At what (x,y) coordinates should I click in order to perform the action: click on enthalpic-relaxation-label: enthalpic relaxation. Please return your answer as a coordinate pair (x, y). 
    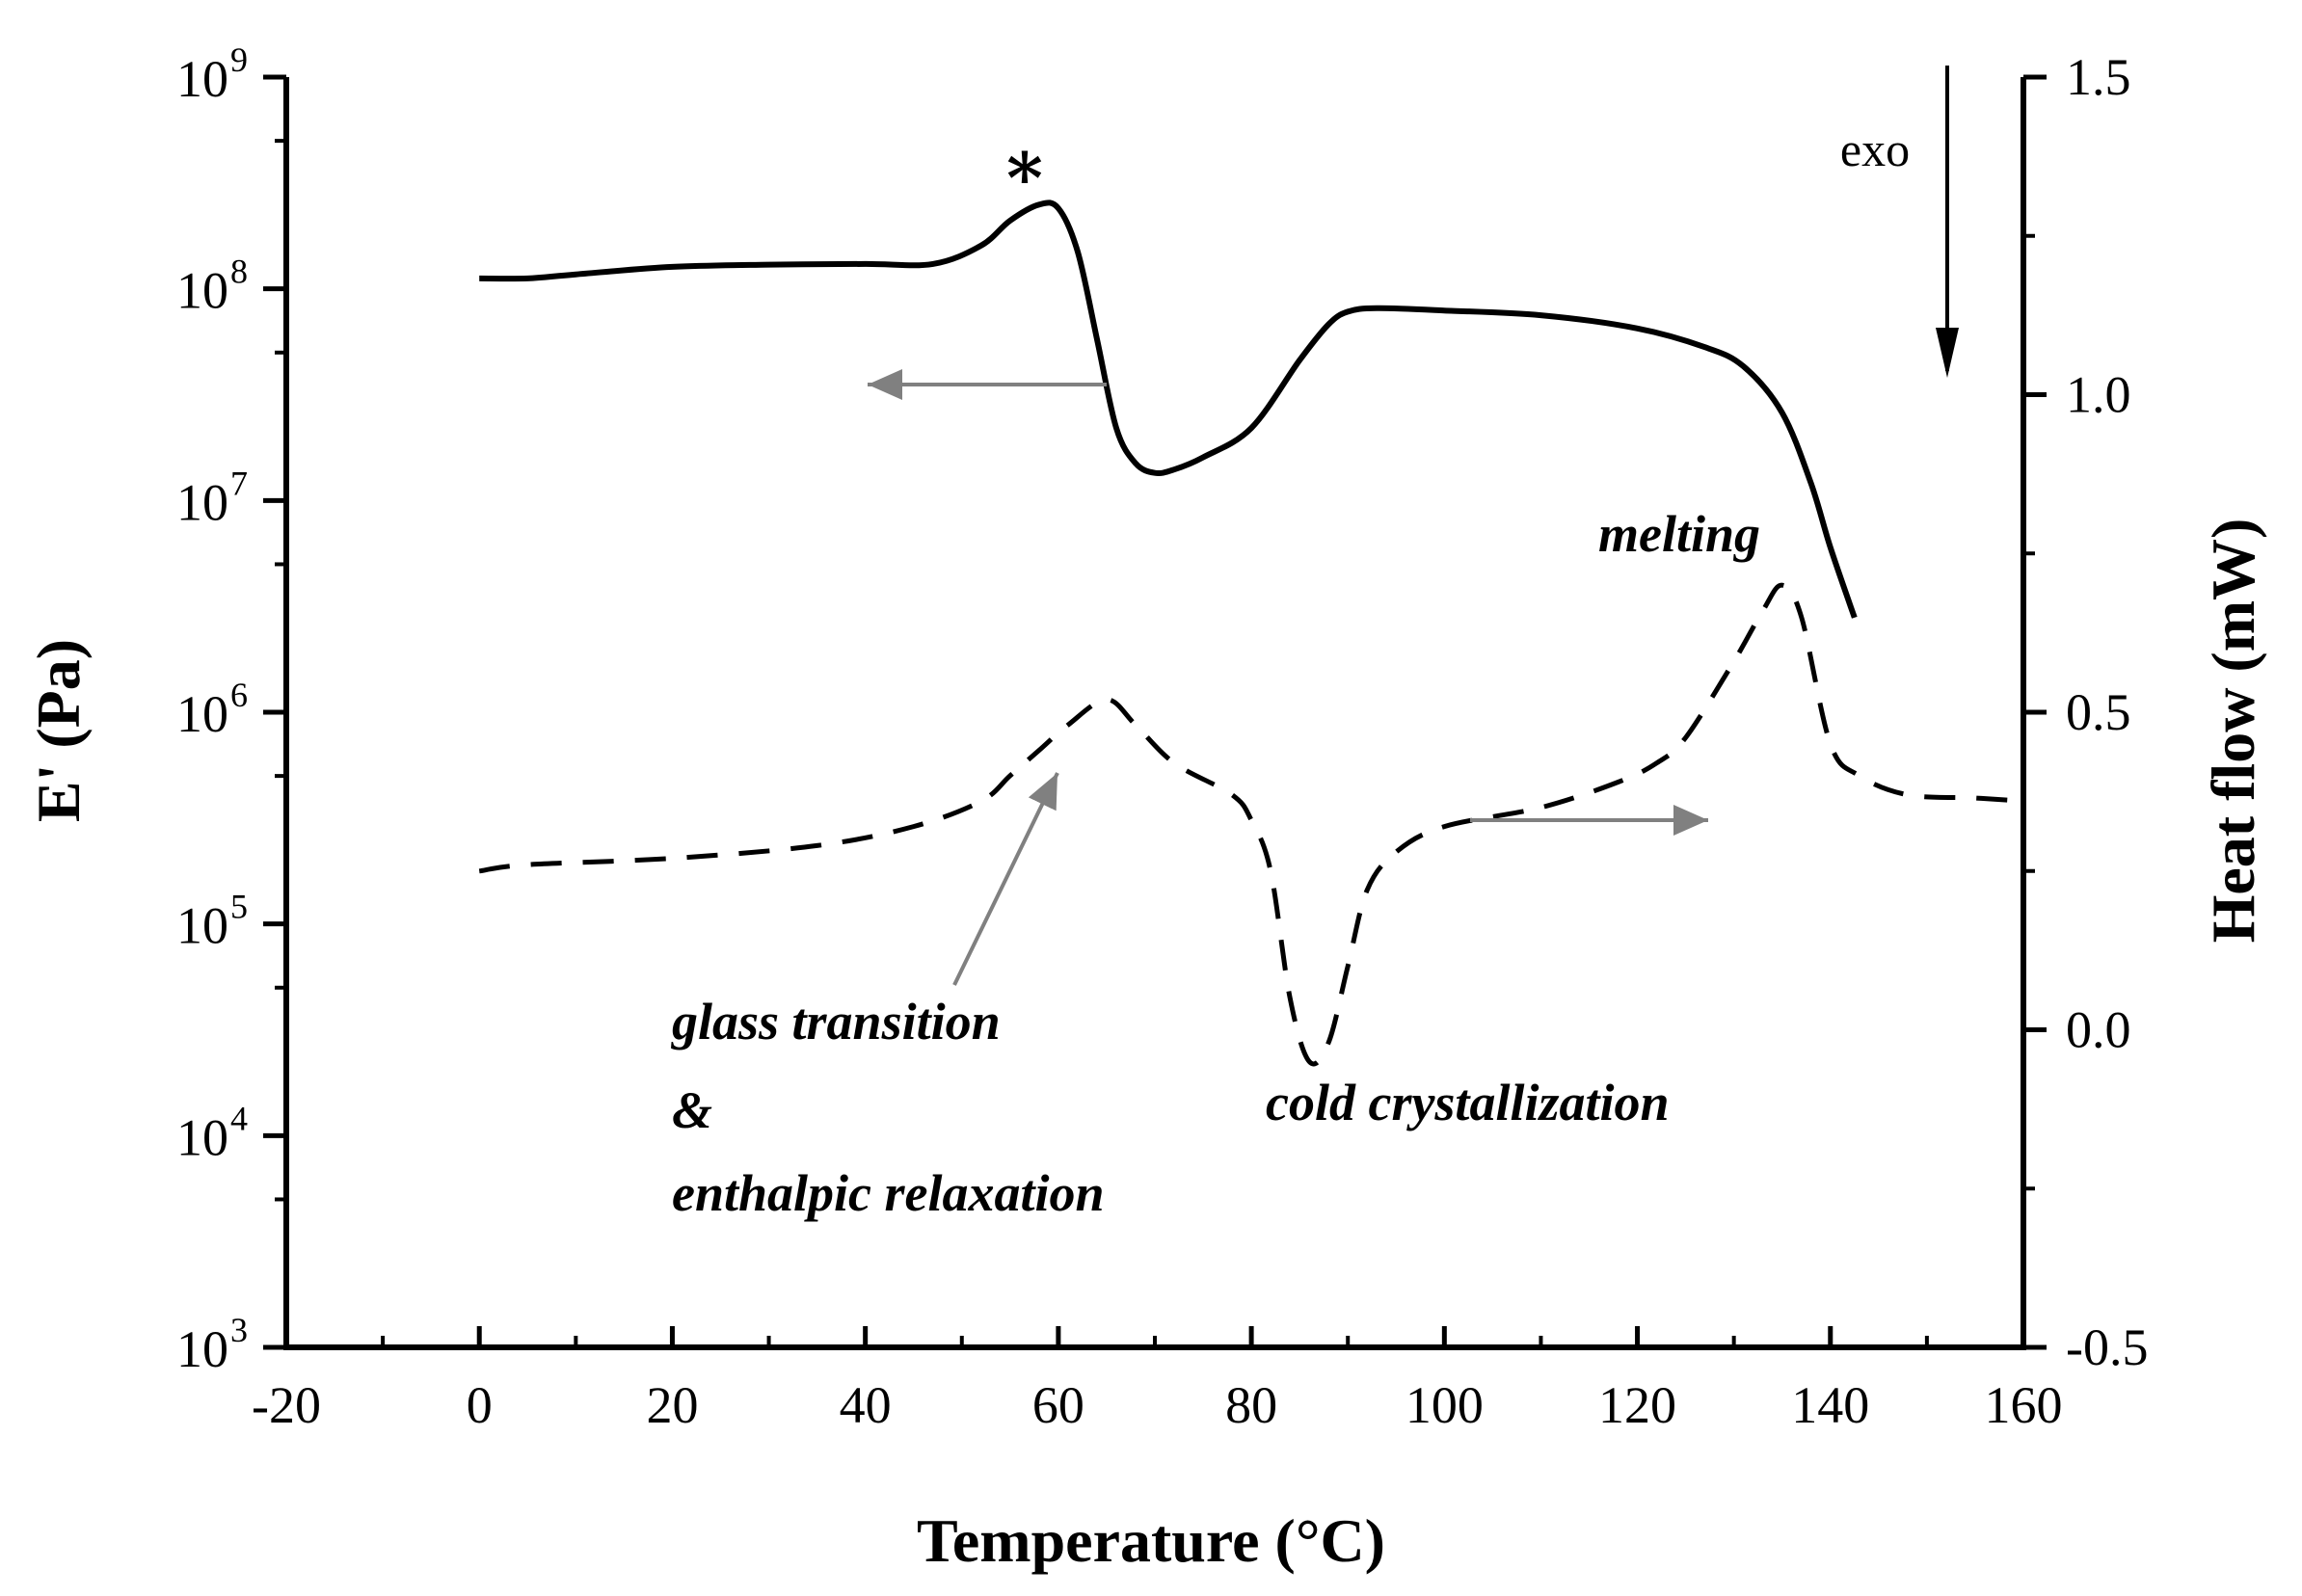
    Looking at the image, I should click on (888, 1193).